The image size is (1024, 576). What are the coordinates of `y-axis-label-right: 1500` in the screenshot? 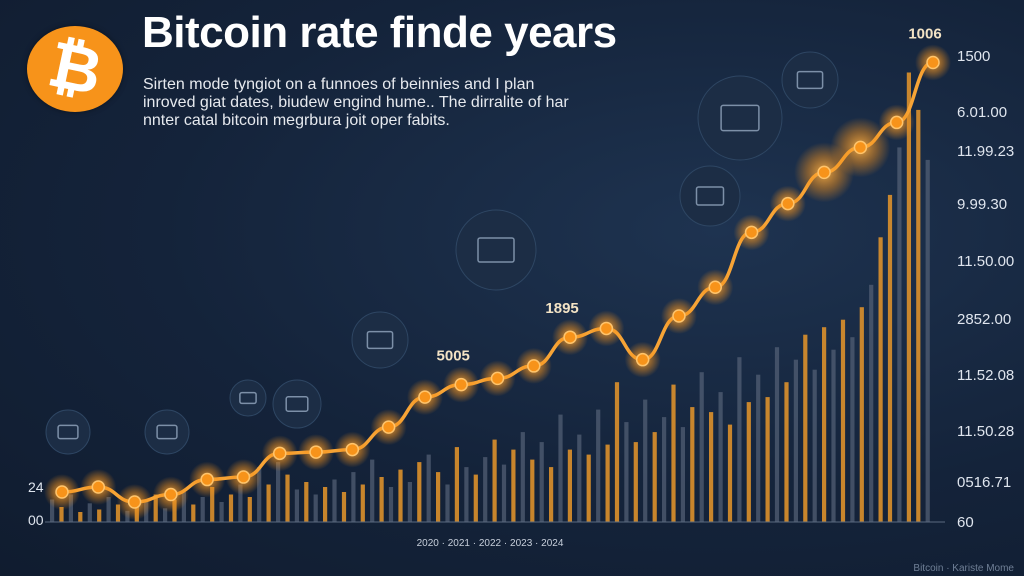 It's located at (973, 56).